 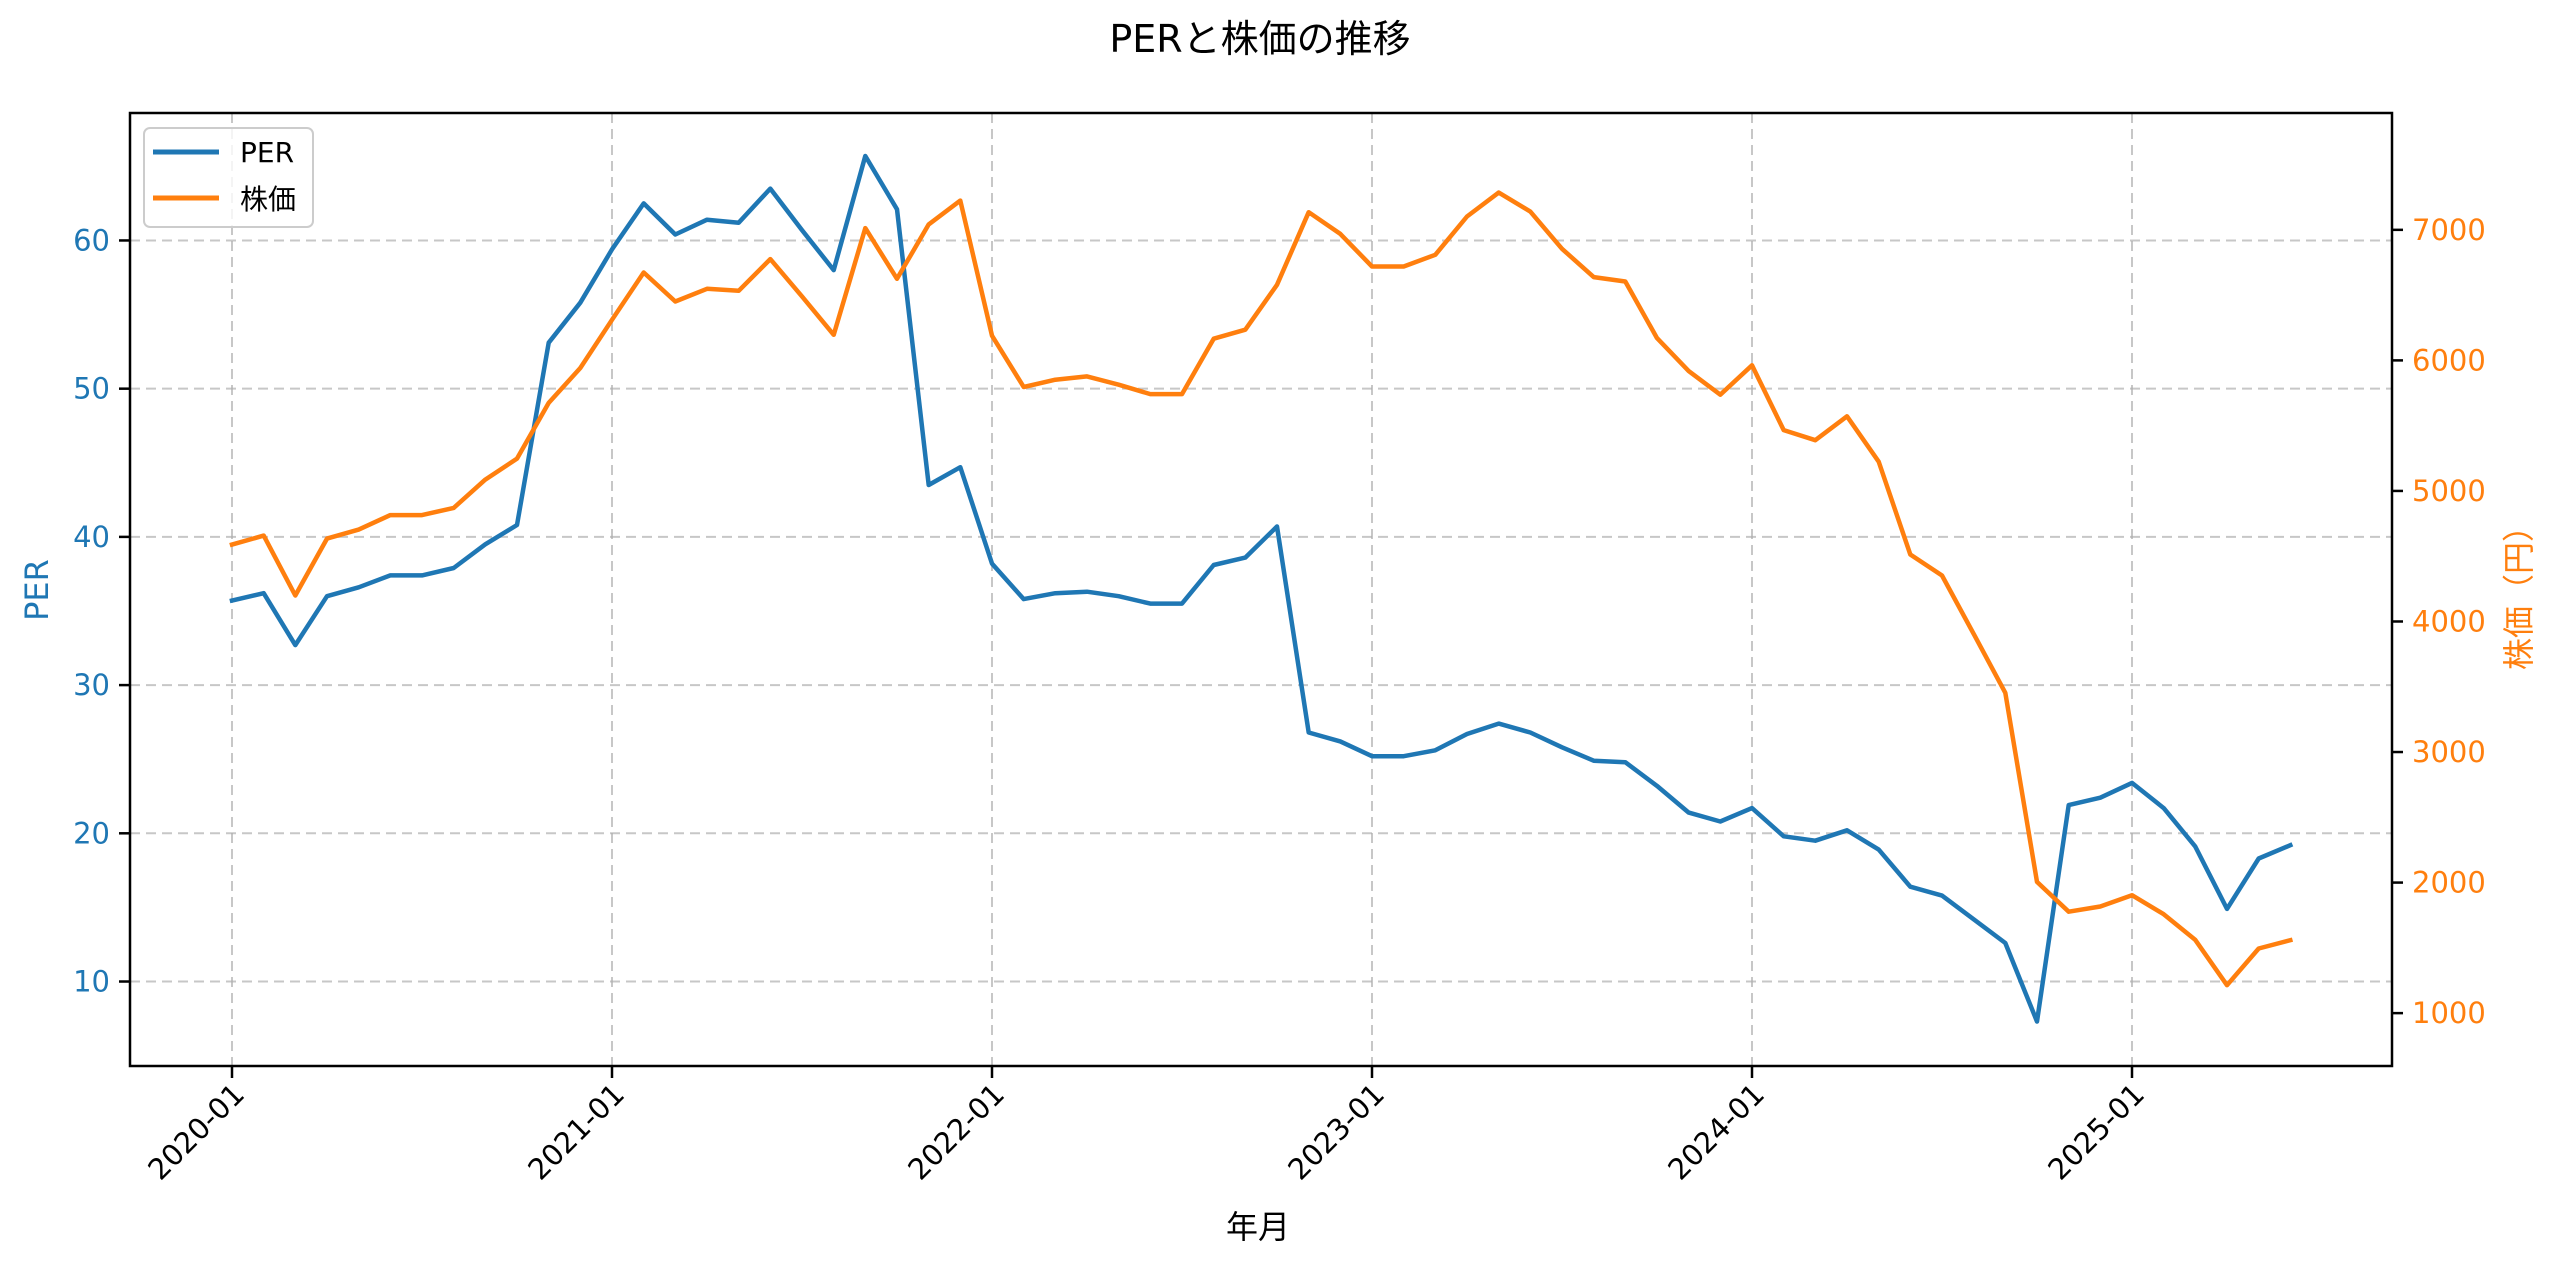 I want to click on right-tick-label: 5000, so click(x=2449, y=491).